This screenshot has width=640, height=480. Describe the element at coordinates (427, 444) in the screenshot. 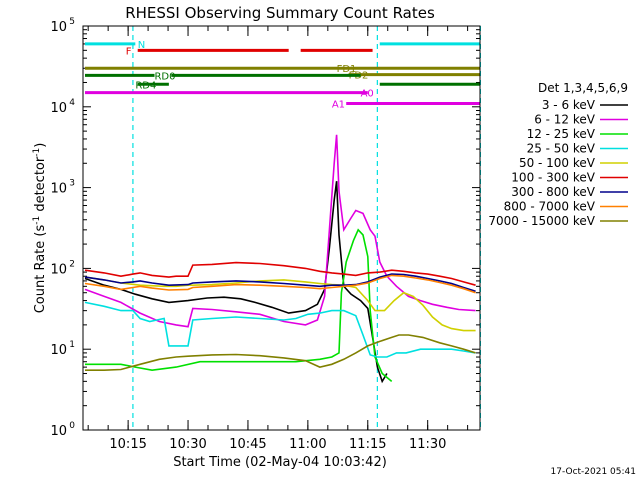

I see `x-tick-label: 11:30` at that location.